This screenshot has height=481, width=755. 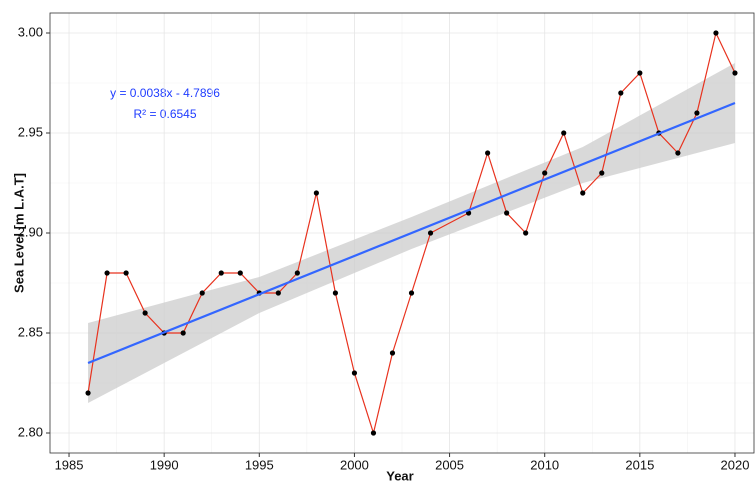 I want to click on y-tick-label: 2.90, so click(x=30, y=231).